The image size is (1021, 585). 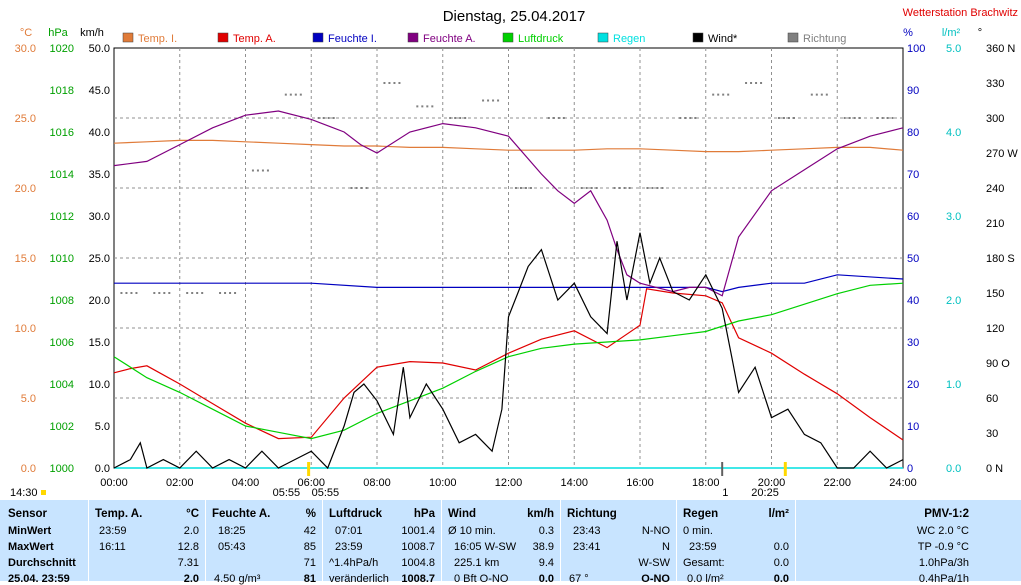 What do you see at coordinates (99, 301) in the screenshot?
I see `wind-tick-label: 20.0` at bounding box center [99, 301].